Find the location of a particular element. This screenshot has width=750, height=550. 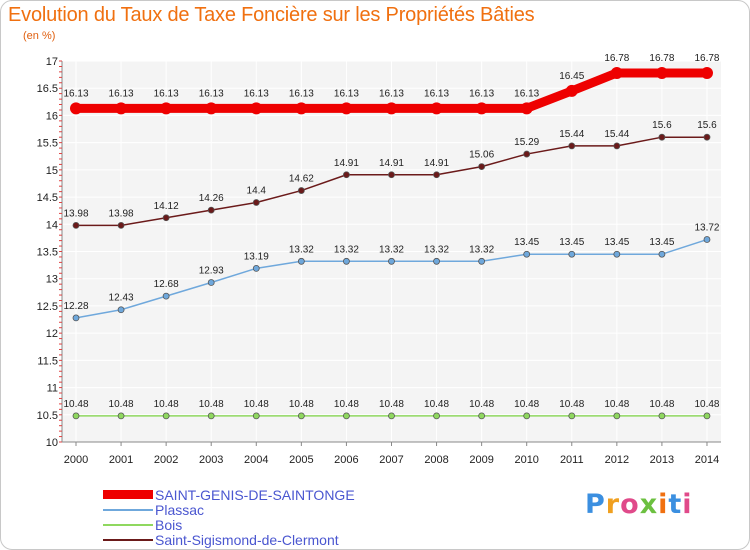

y-tick-label: 14 is located at coordinates (52, 225).